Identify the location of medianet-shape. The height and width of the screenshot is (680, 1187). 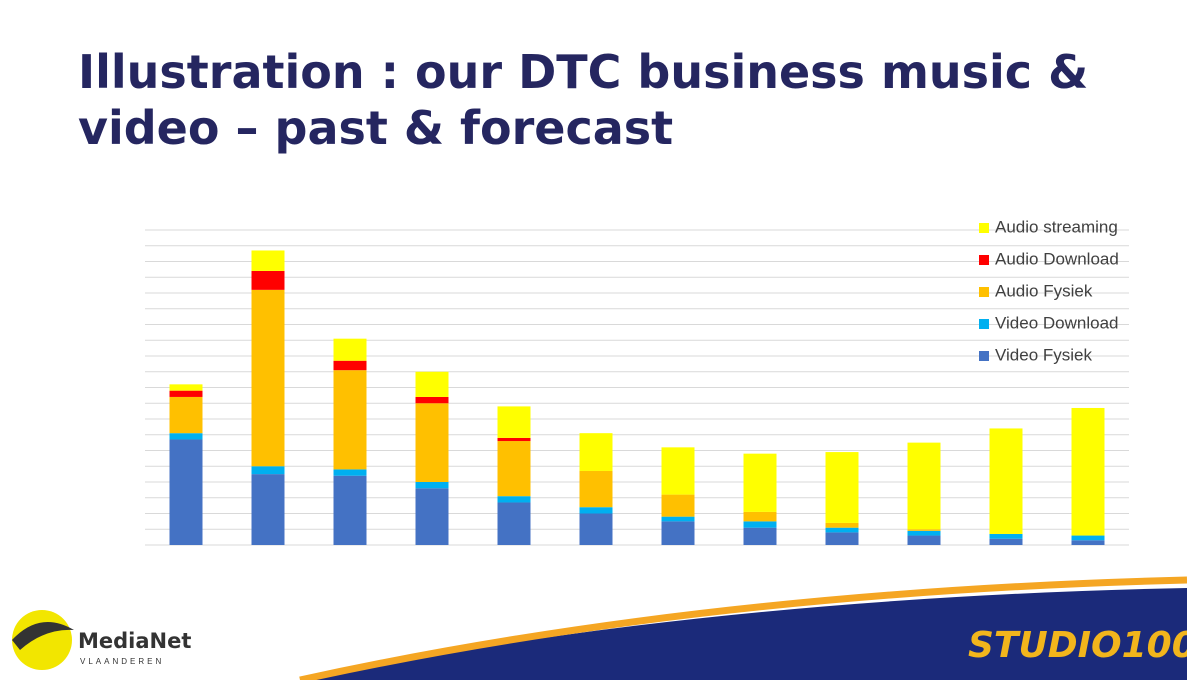
(43, 636).